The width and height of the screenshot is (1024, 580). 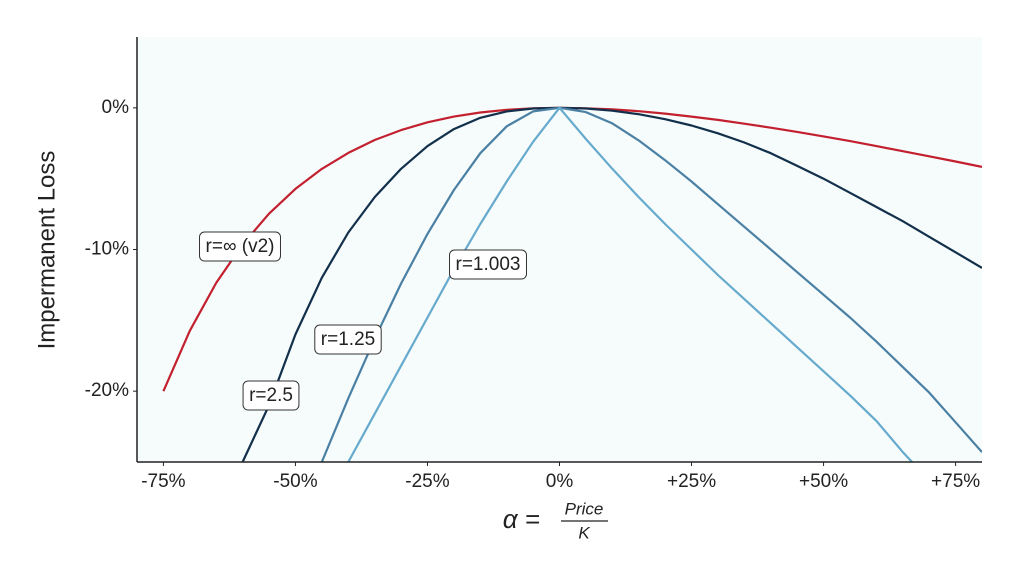 What do you see at coordinates (107, 390) in the screenshot?
I see `y-tick-label: -20%` at bounding box center [107, 390].